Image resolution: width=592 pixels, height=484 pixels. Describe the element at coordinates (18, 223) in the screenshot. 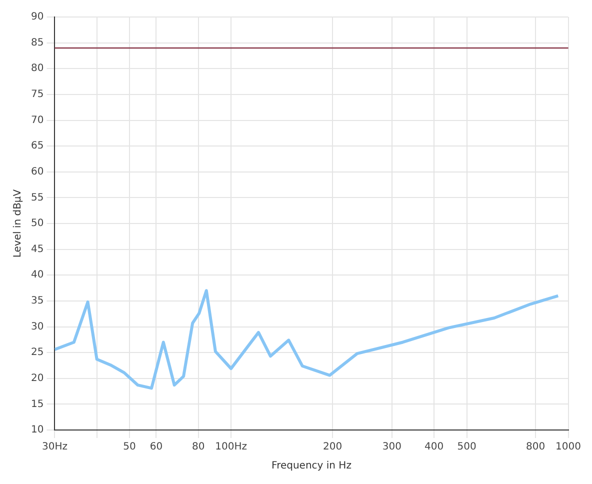

I see `y-axis-title: Level in dBµV` at that location.